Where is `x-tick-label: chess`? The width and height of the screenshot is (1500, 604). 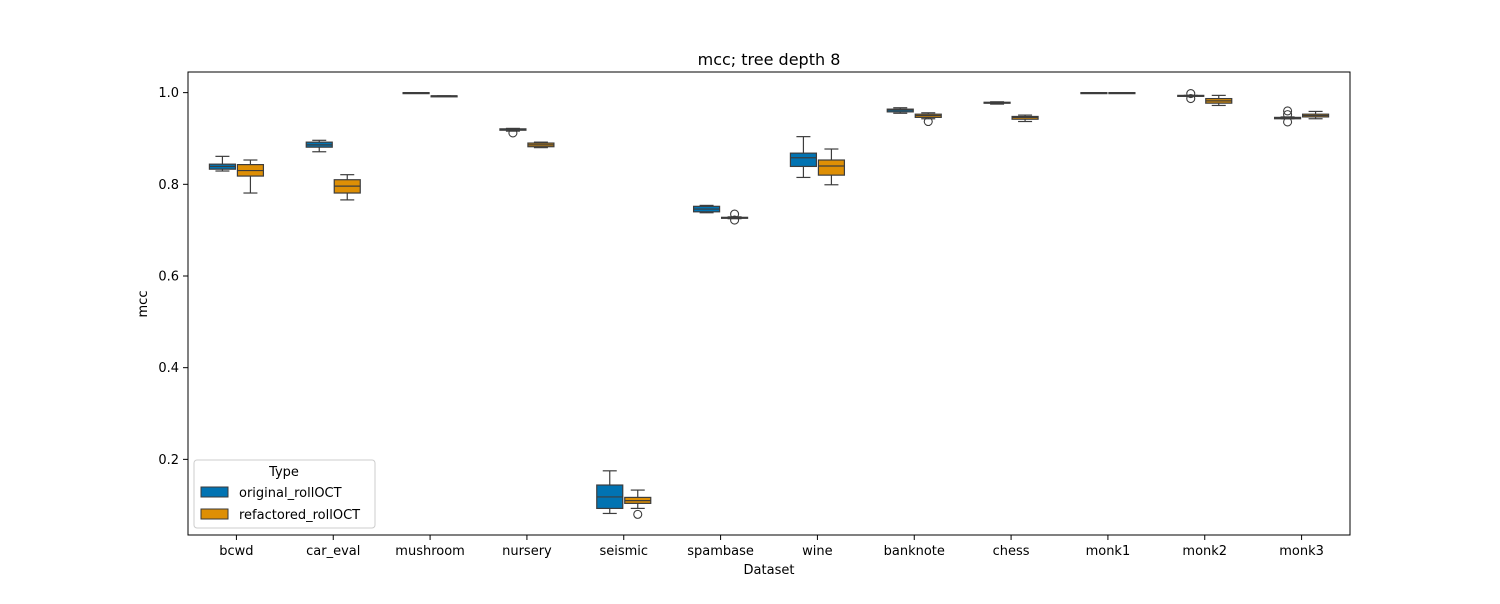
x-tick-label: chess is located at coordinates (1011, 551).